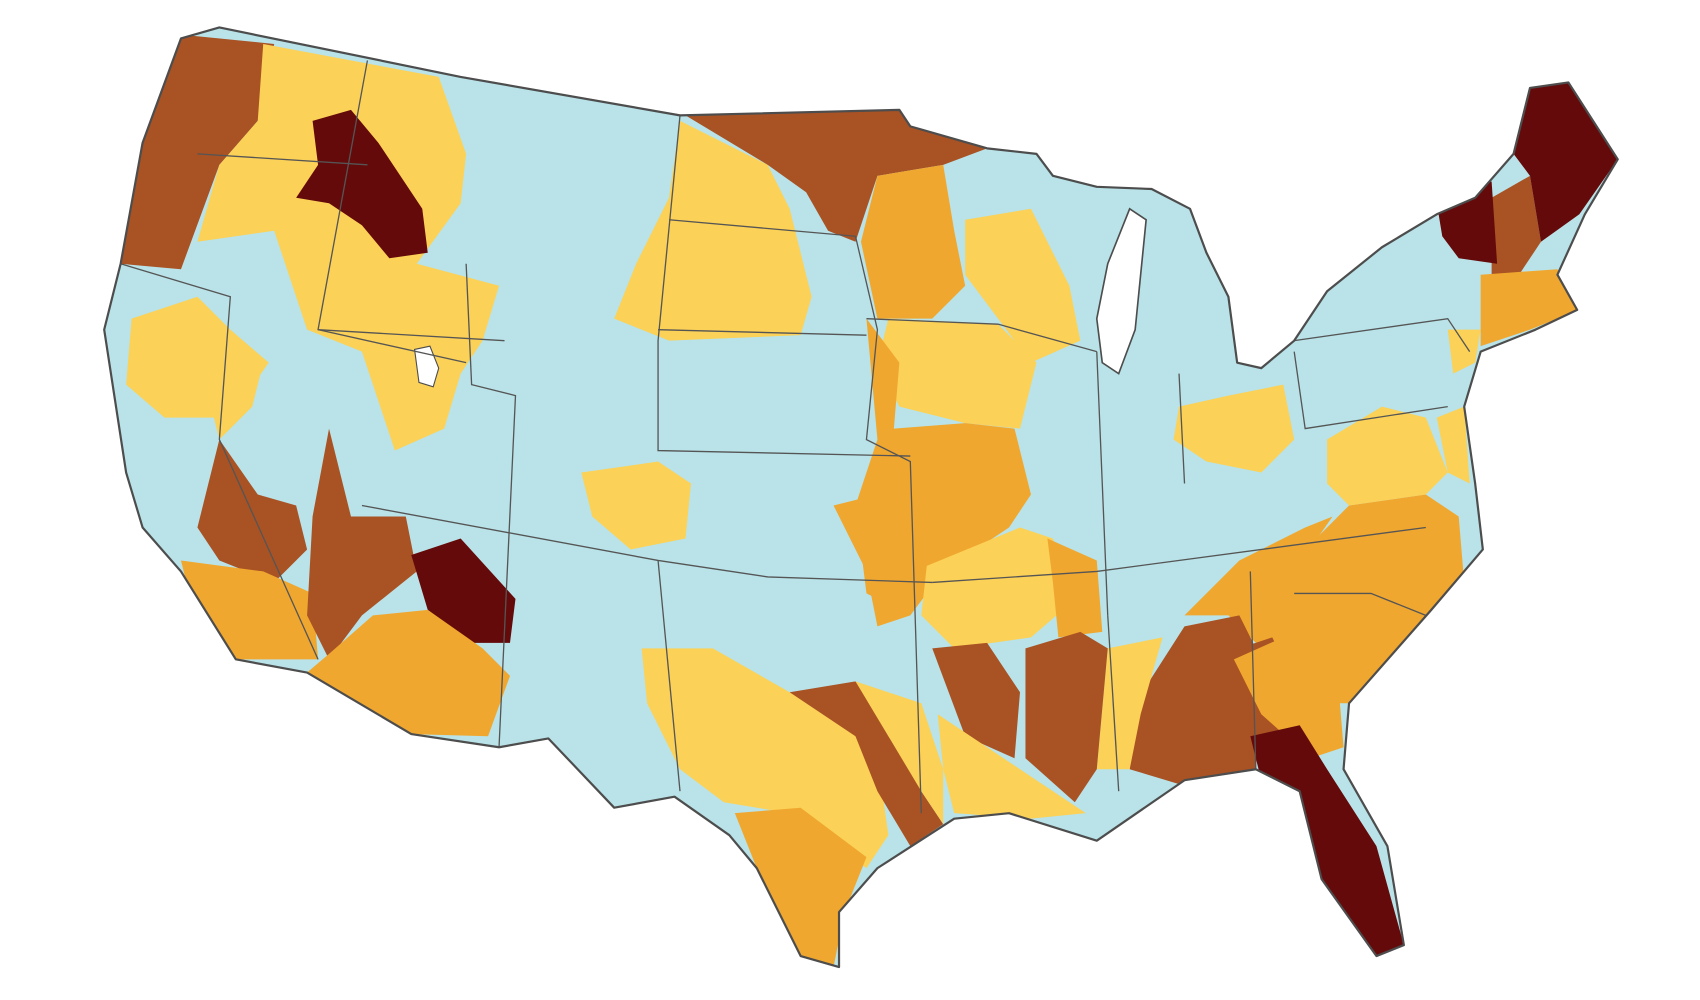 The height and width of the screenshot is (1000, 1700). Describe the element at coordinates (1011, 766) in the screenshot. I see `watershed-louisiana` at that location.